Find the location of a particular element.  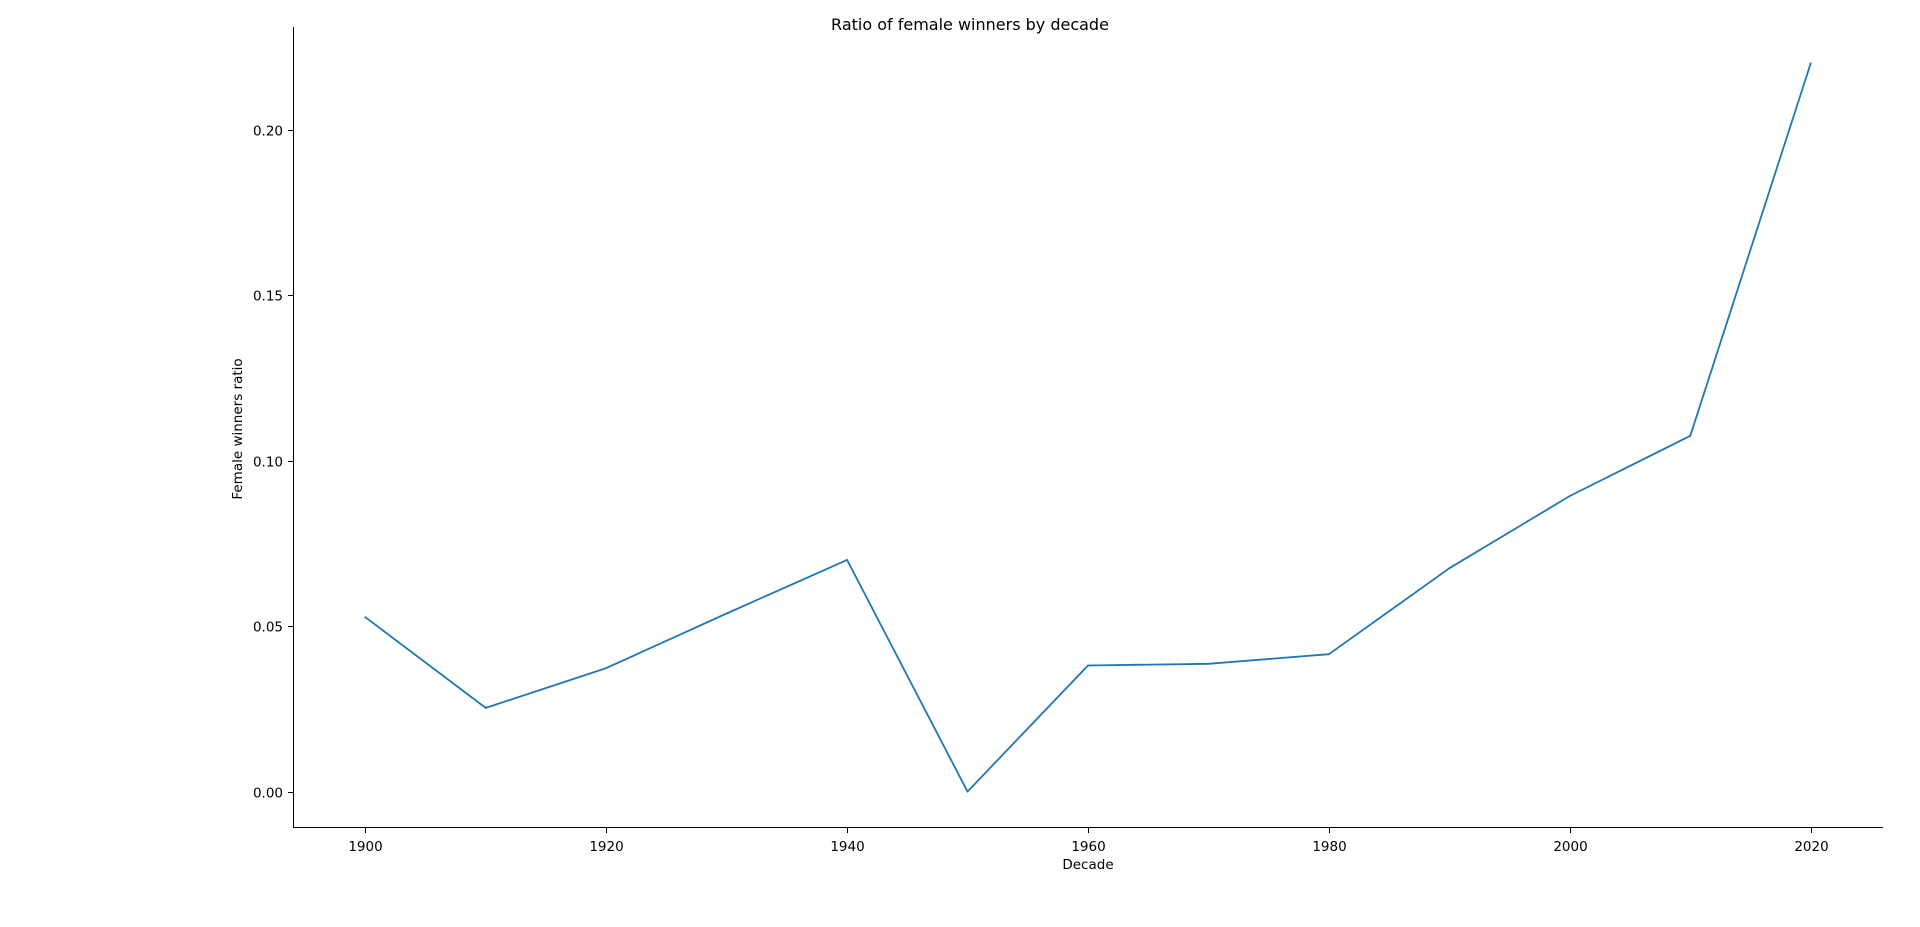

x-axis-ticks: 1900 1920 1940 1960 1980 2000 2020 is located at coordinates (1088, 841).